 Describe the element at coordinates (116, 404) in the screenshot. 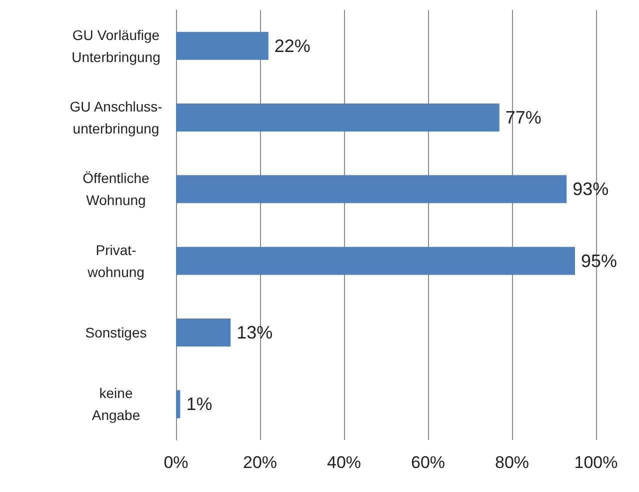

I see `y-tick-label: keine Angabe` at that location.